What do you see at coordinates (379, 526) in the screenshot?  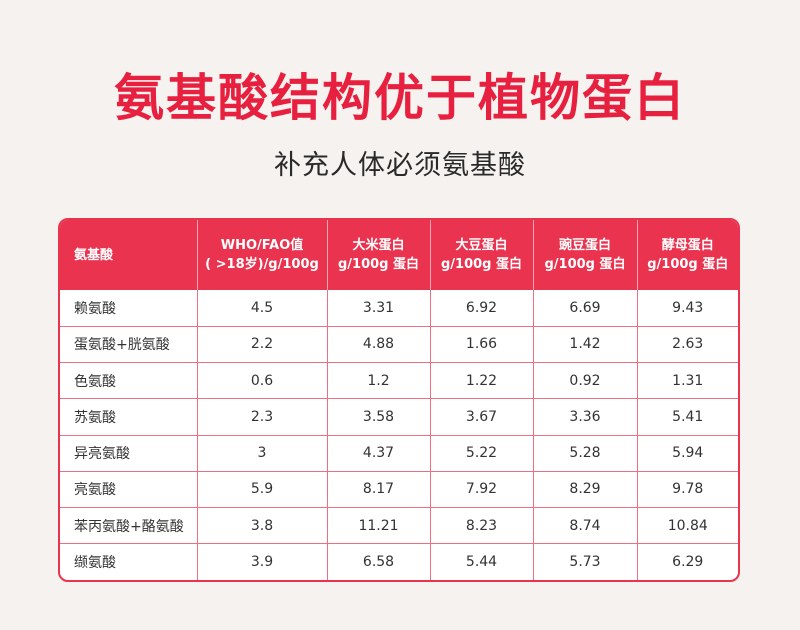 I see `table-cell: 11.21` at bounding box center [379, 526].